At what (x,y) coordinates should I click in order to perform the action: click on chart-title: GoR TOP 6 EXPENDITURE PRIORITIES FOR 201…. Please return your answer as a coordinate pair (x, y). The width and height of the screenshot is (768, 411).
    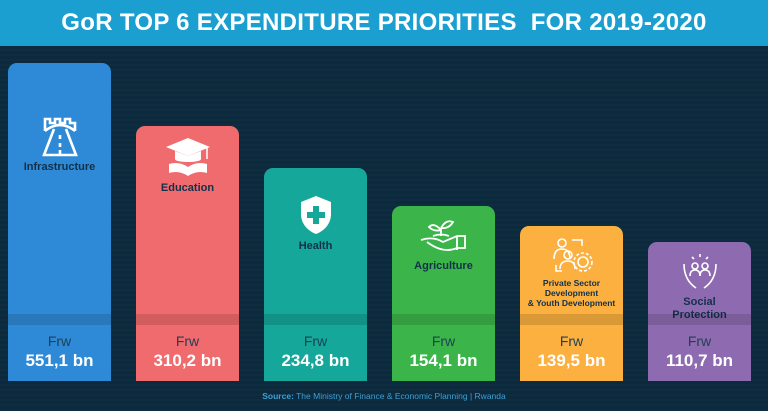
    Looking at the image, I should click on (384, 22).